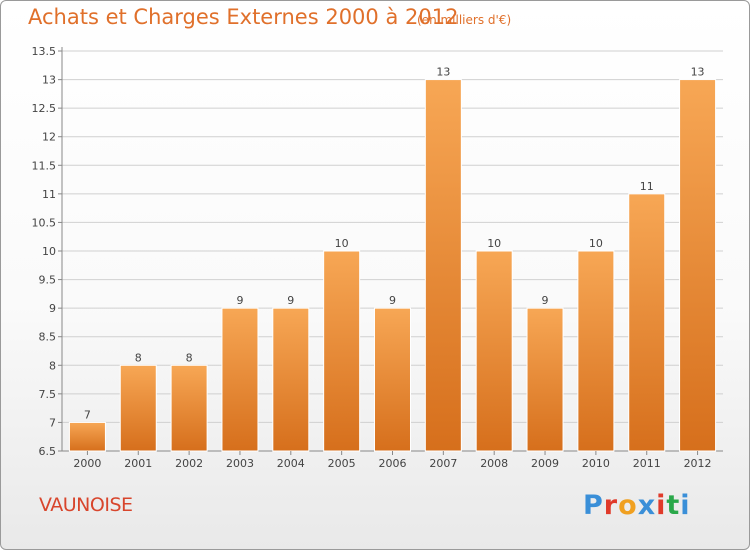 This screenshot has width=750, height=550. I want to click on commune-name: VAUNOISE, so click(86, 505).